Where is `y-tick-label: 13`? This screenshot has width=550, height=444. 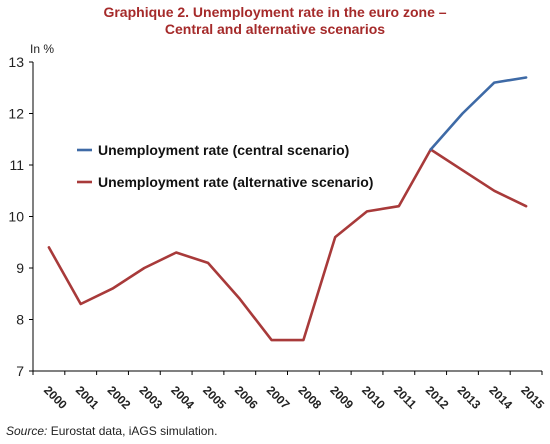 y-tick-label: 13 is located at coordinates (16, 62).